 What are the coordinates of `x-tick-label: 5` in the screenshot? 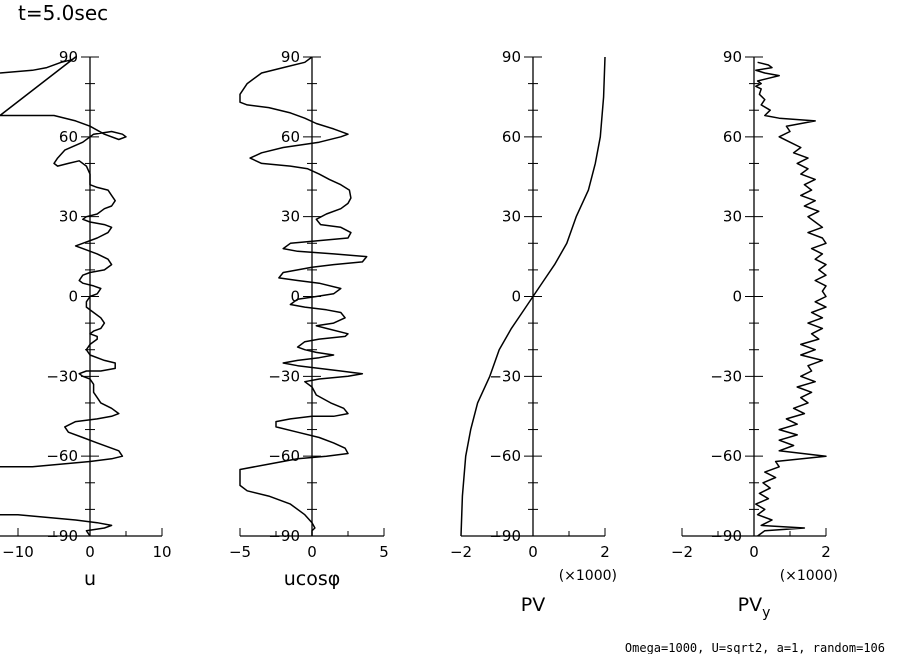 It's located at (384, 552).